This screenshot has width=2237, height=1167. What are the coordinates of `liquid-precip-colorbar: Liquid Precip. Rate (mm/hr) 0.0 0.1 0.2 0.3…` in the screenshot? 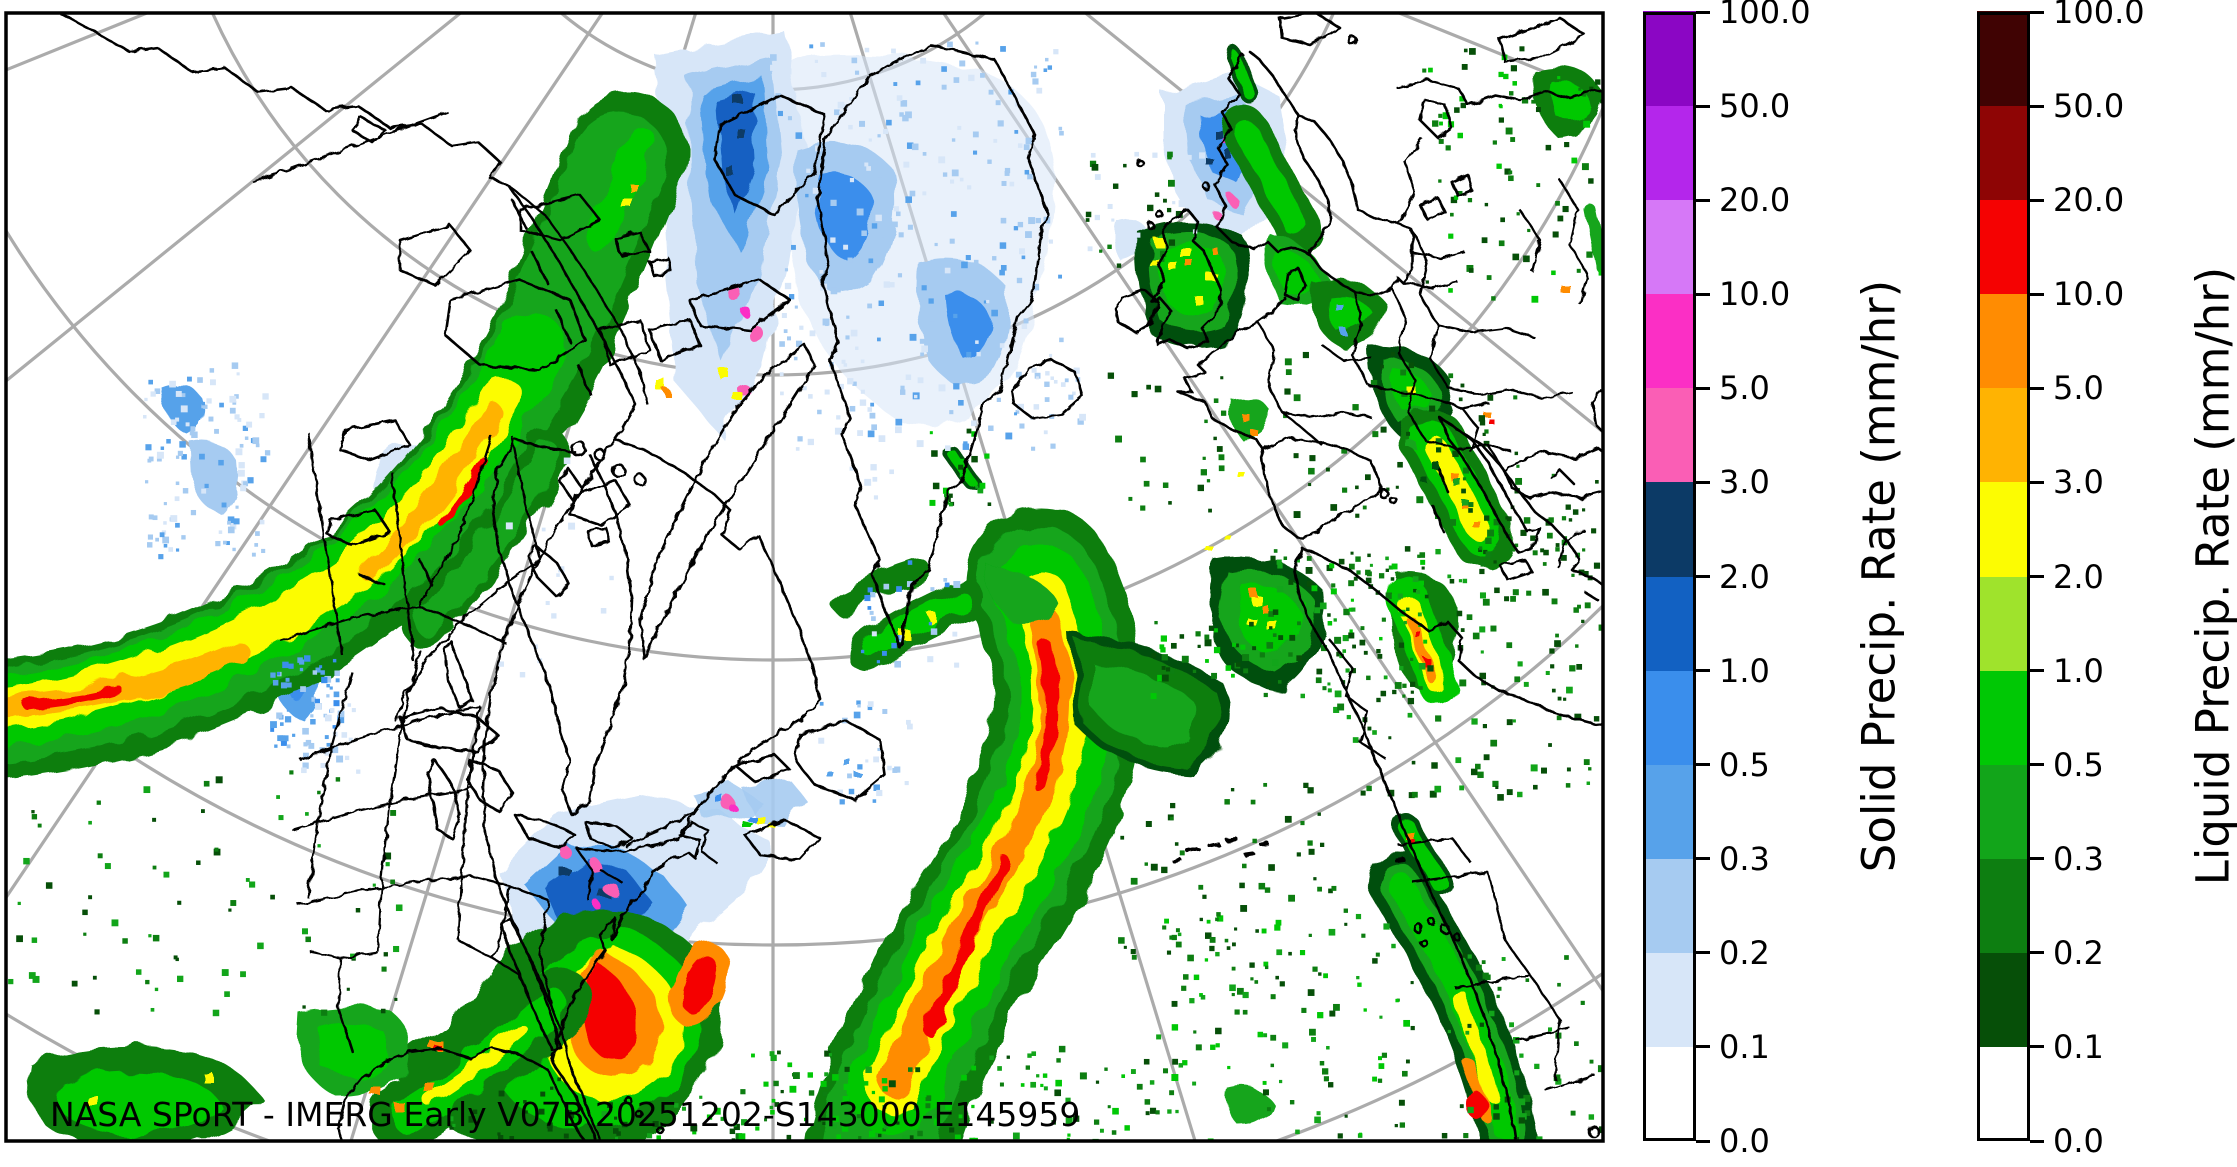 It's located at (2107, 580).